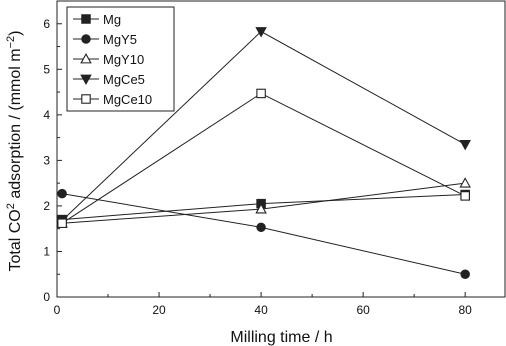 The image size is (506, 346). I want to click on x-tick-label: 40, so click(261, 310).